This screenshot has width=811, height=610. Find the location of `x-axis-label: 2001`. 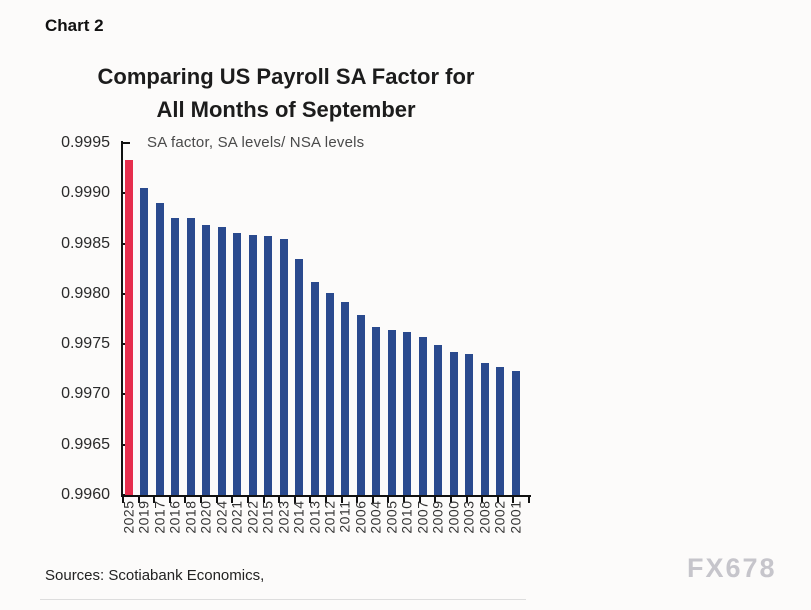

x-axis-label: 2001 is located at coordinates (515, 517).